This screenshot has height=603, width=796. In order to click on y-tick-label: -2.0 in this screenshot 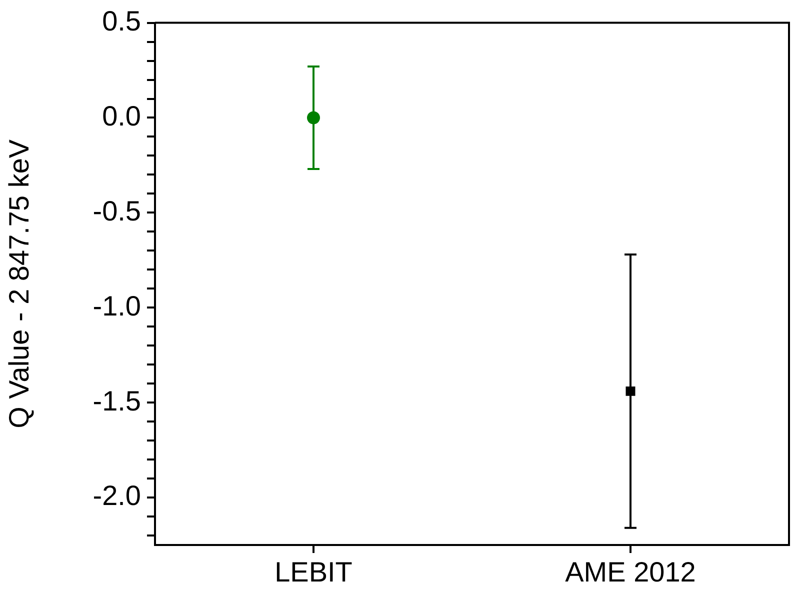, I will do `click(116, 496)`.